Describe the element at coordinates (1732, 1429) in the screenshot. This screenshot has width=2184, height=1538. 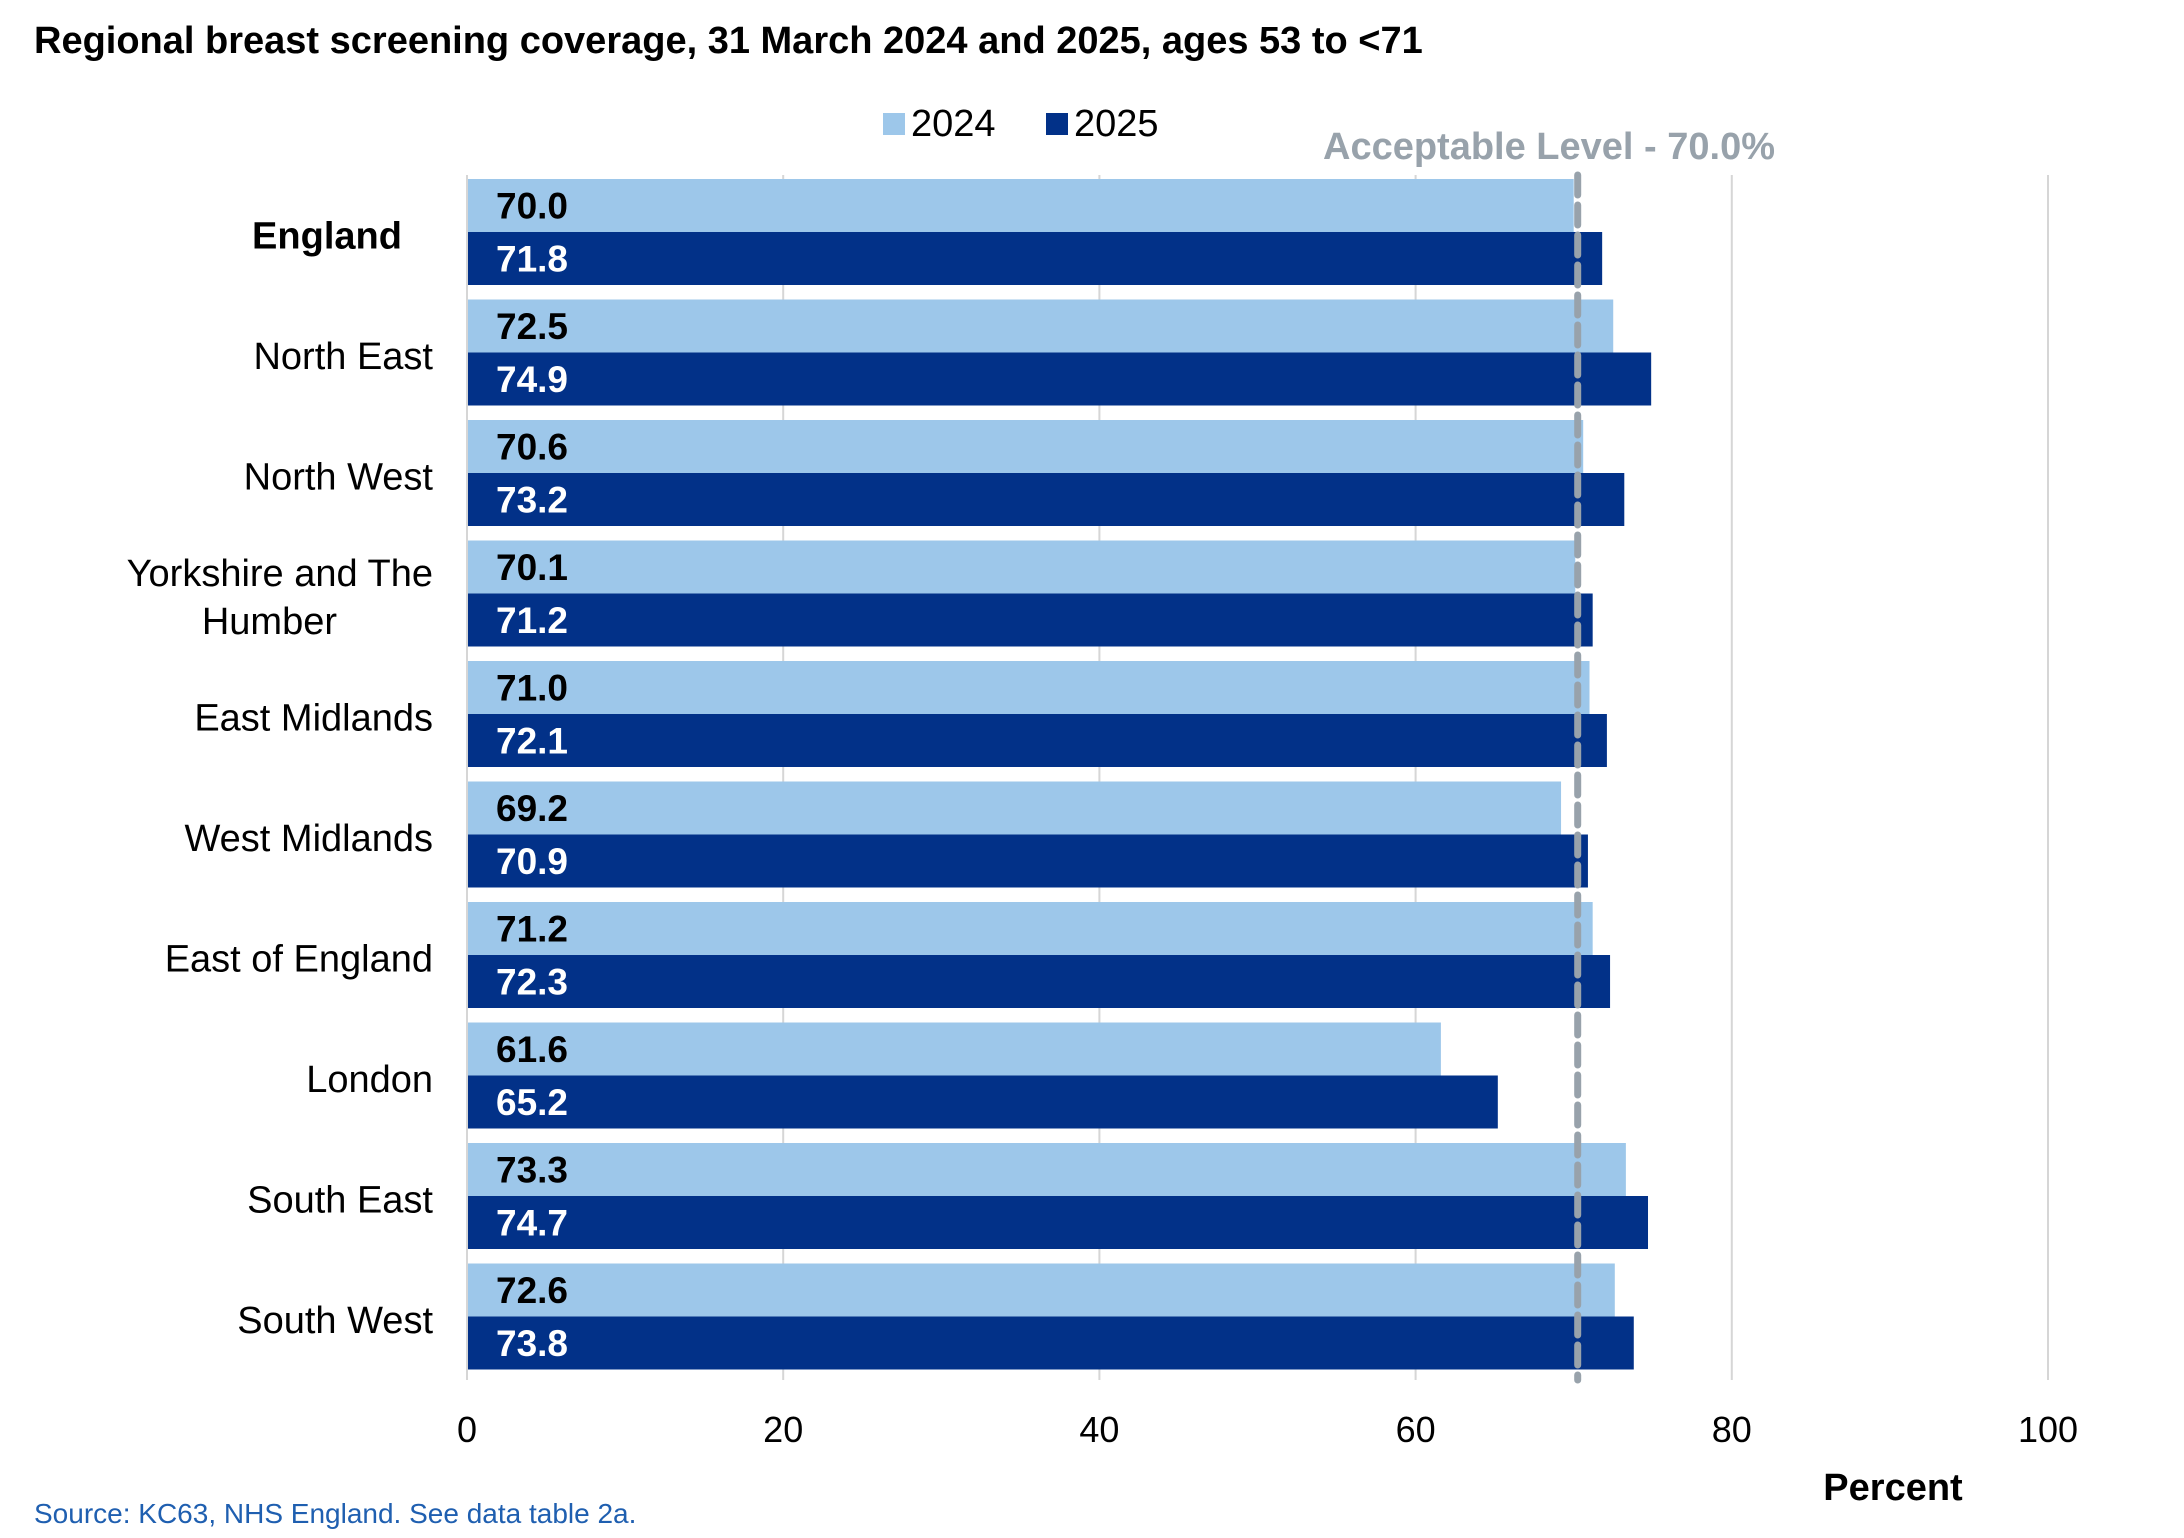
I see `x-tick-label: 80` at that location.